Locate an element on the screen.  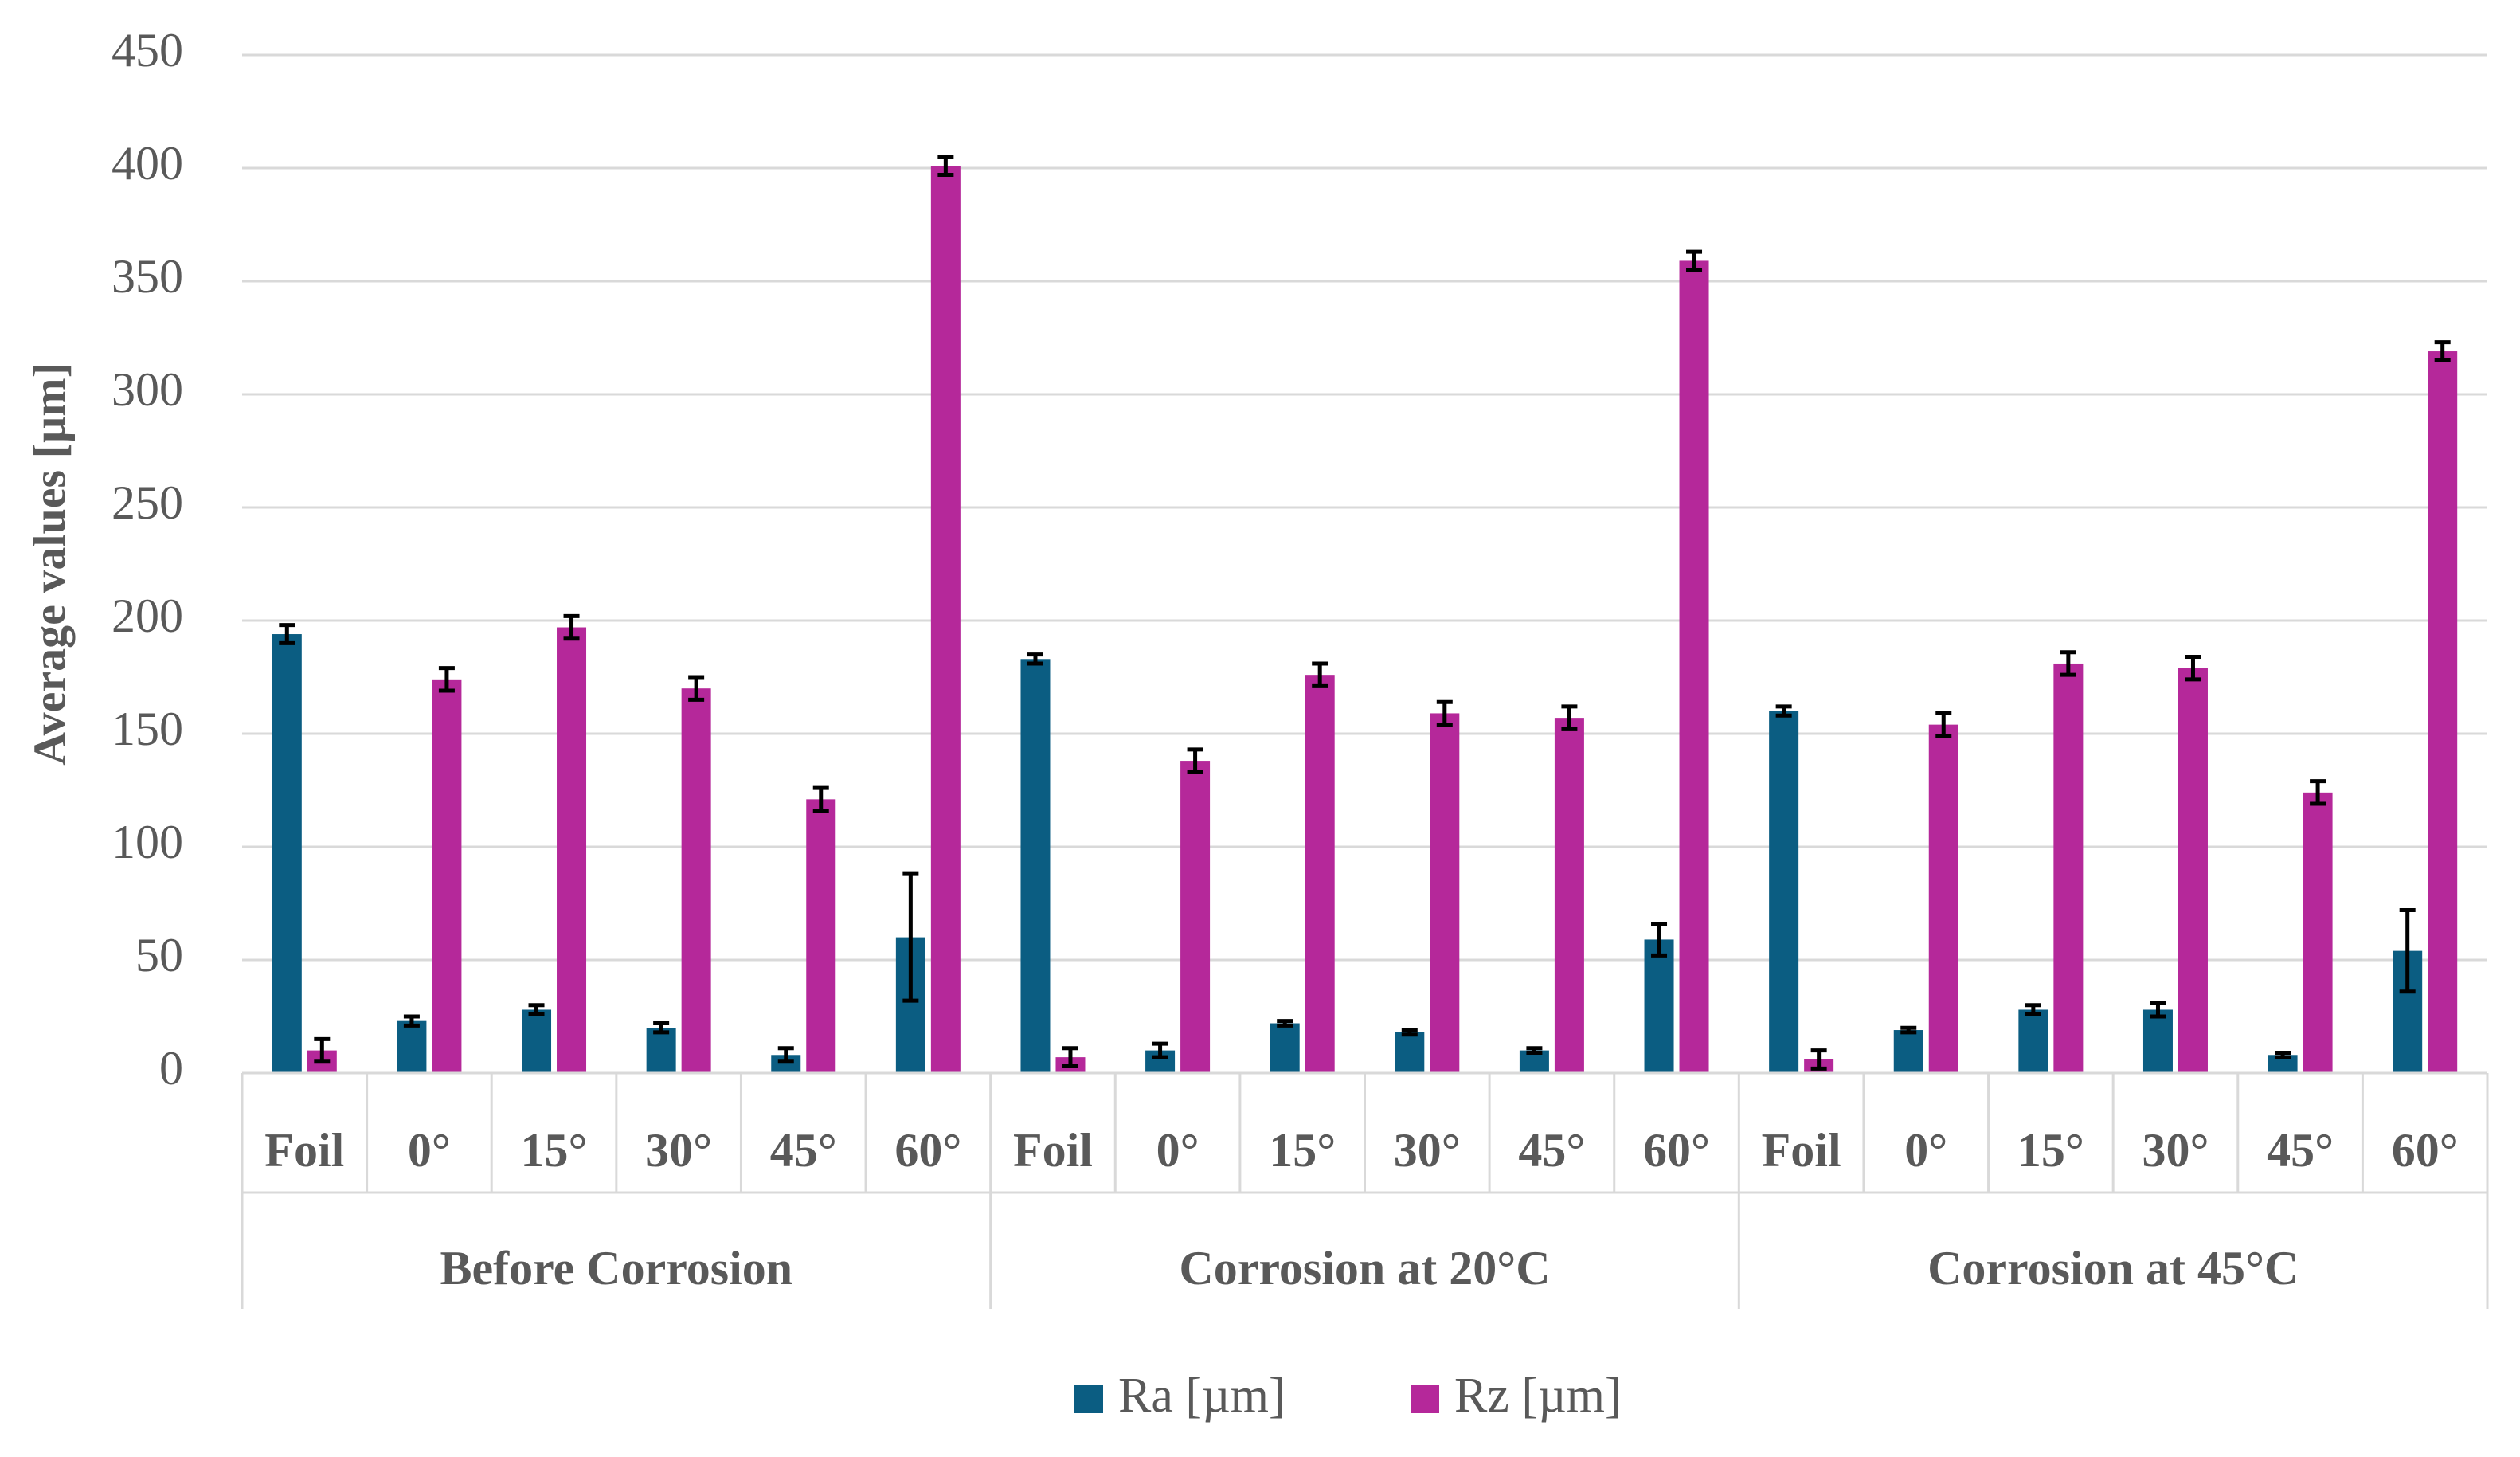
group-label: Before Corrosion is located at coordinates (616, 1268).